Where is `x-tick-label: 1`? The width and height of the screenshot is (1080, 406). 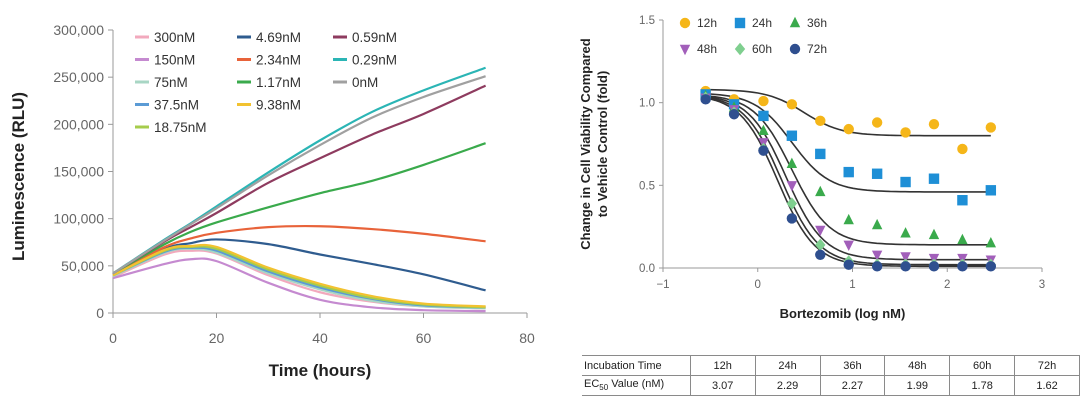 x-tick-label: 1 is located at coordinates (852, 285).